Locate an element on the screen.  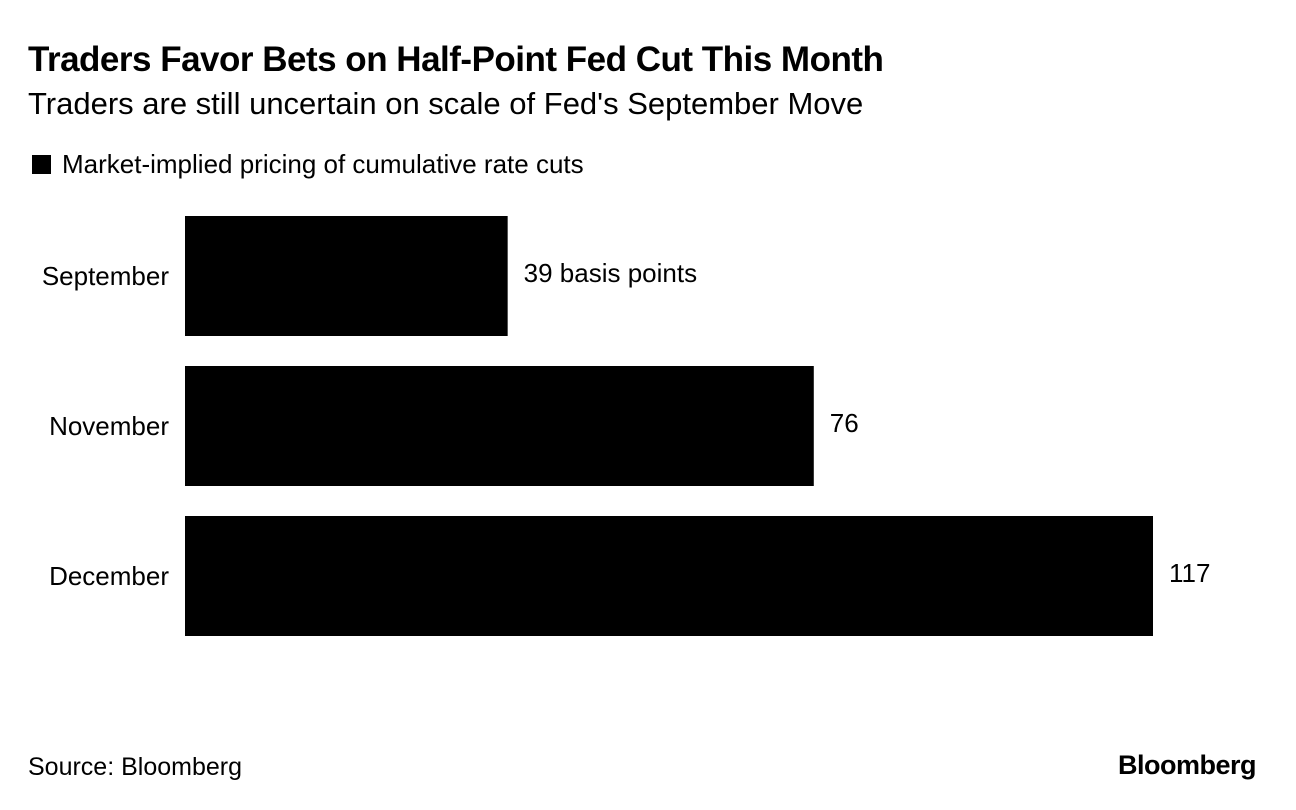
data-label-september: 39 basis points is located at coordinates (610, 273).